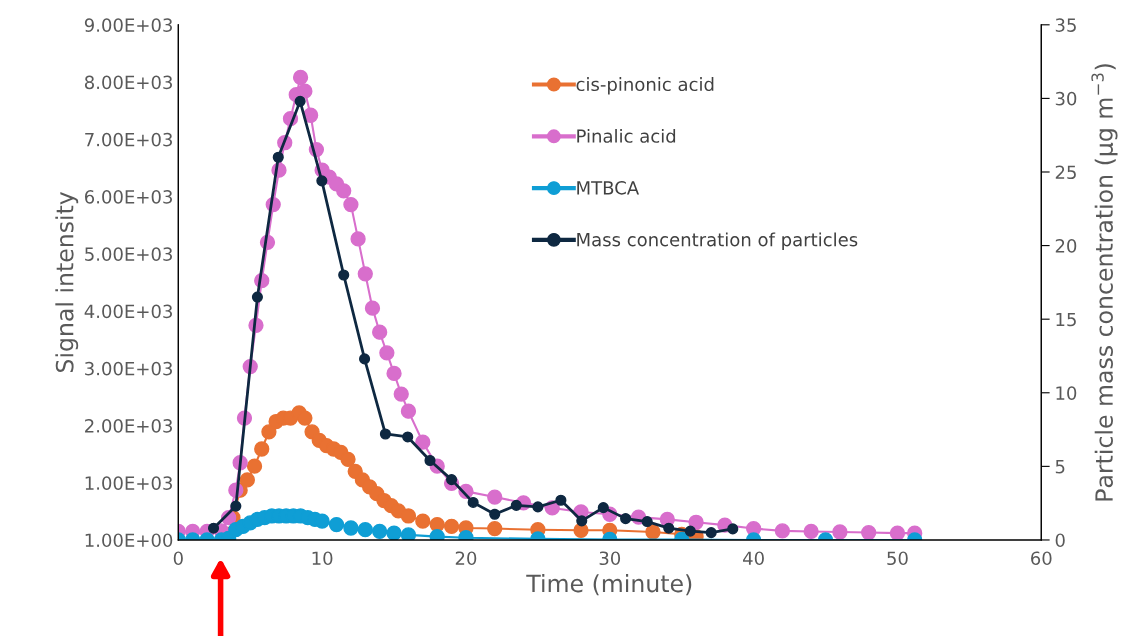 The image size is (1143, 636). I want to click on legend-label: Pinalic acid, so click(626, 135).